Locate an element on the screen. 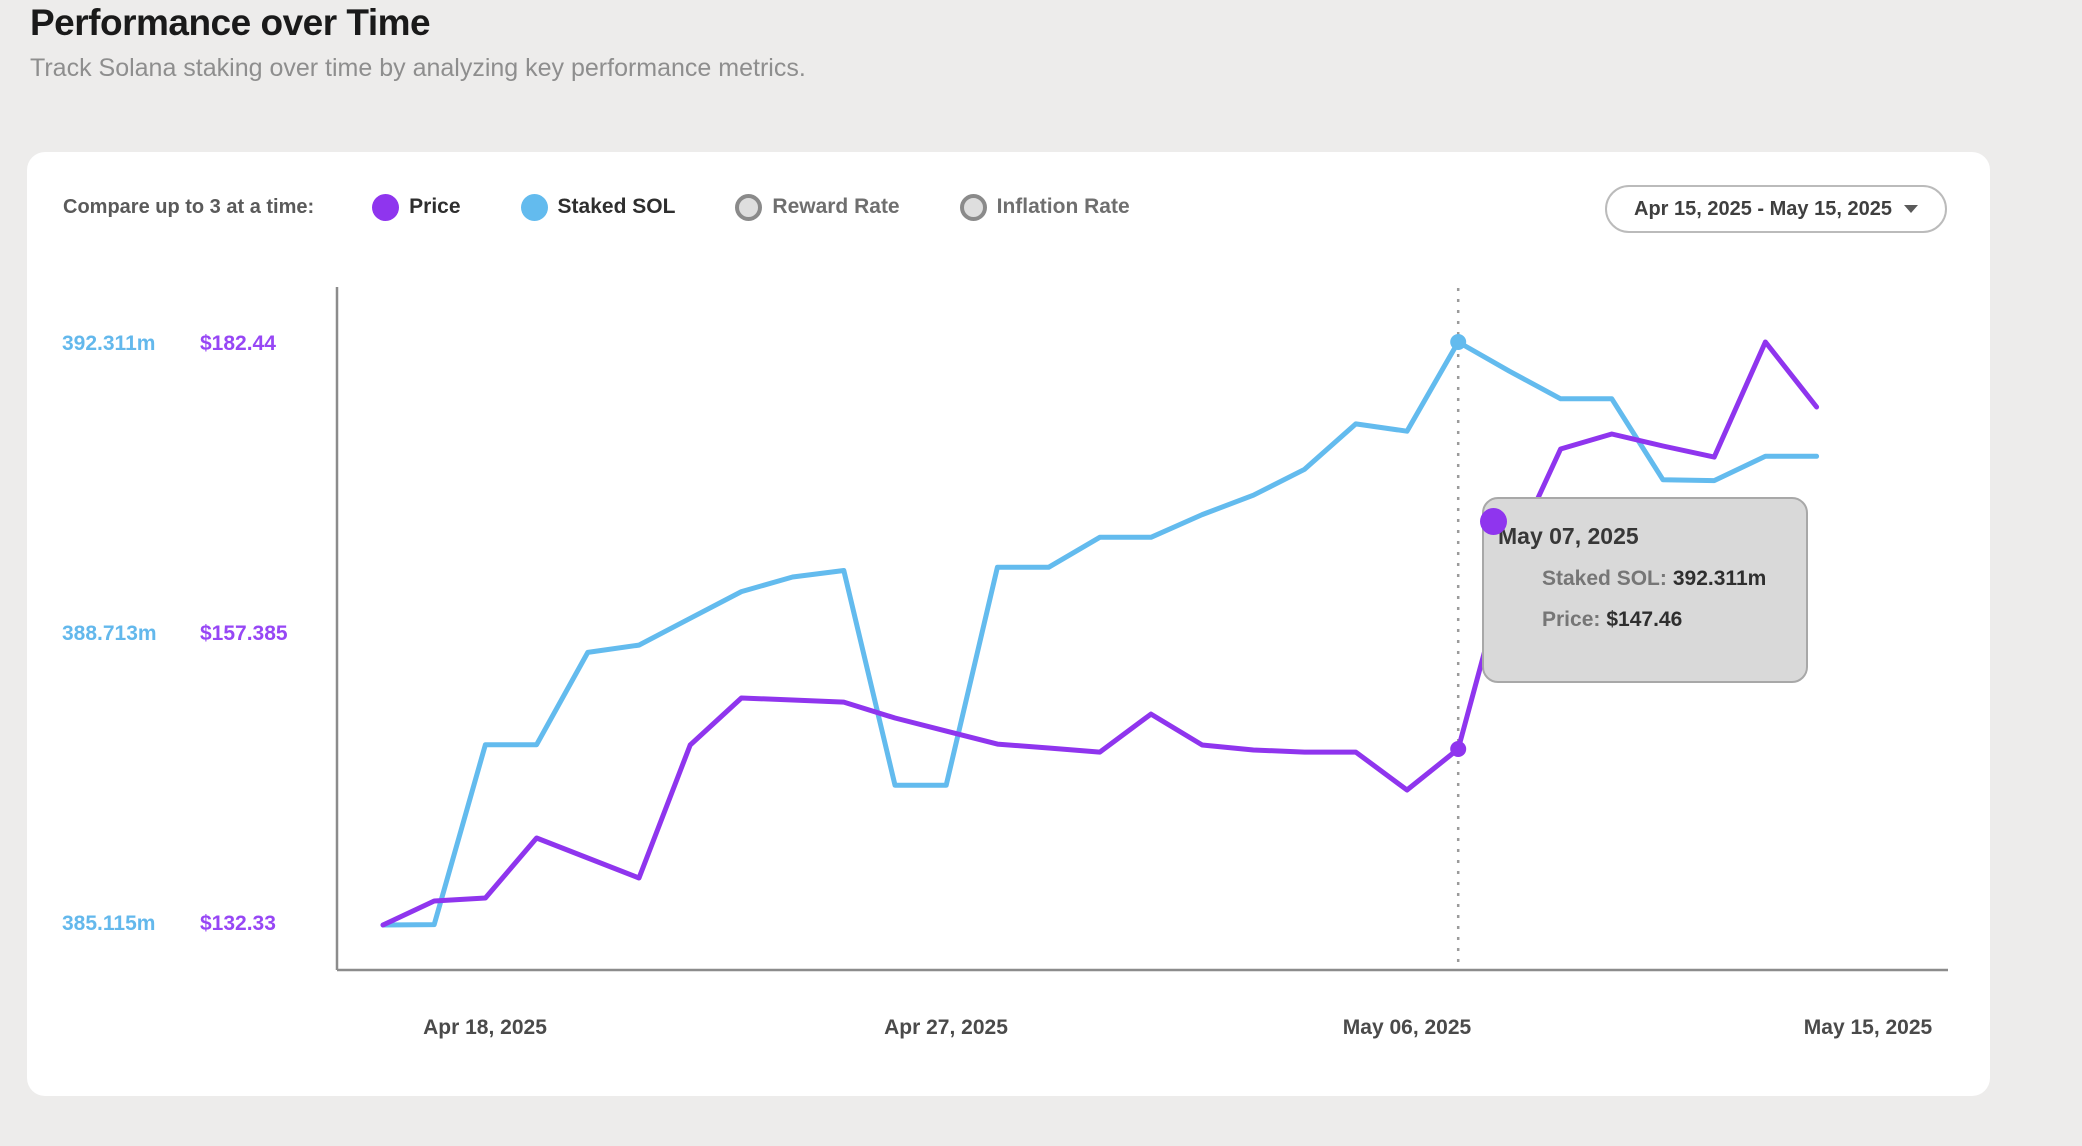 The image size is (2082, 1146). tooltip-date: May 07, 2025 is located at coordinates (1568, 536).